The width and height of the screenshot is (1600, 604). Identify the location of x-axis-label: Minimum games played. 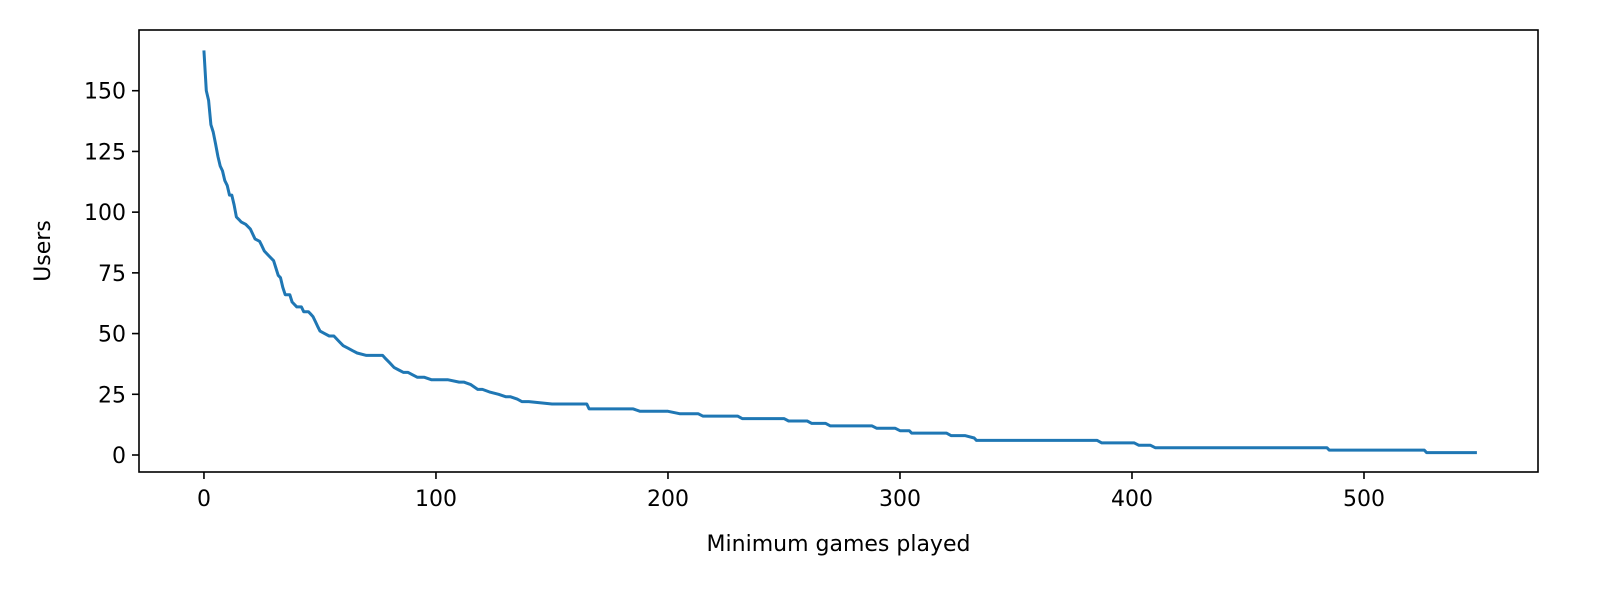
(839, 544).